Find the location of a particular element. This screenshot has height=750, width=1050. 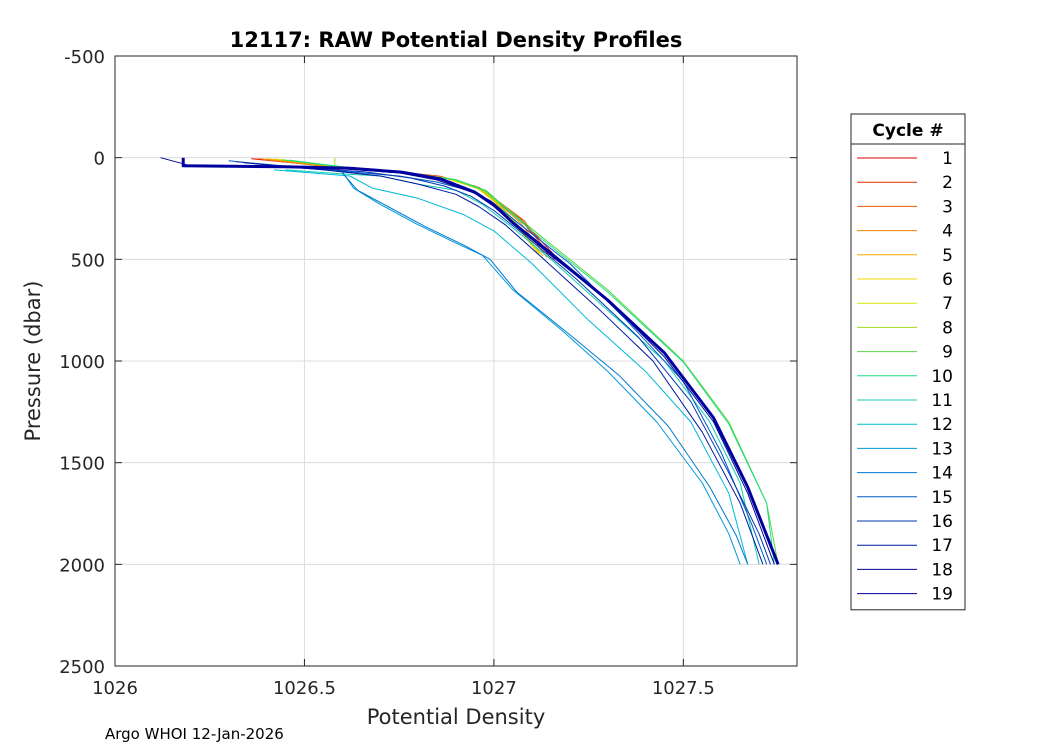

chart-title: 12117: RAW Potential Density Profiles is located at coordinates (456, 40).